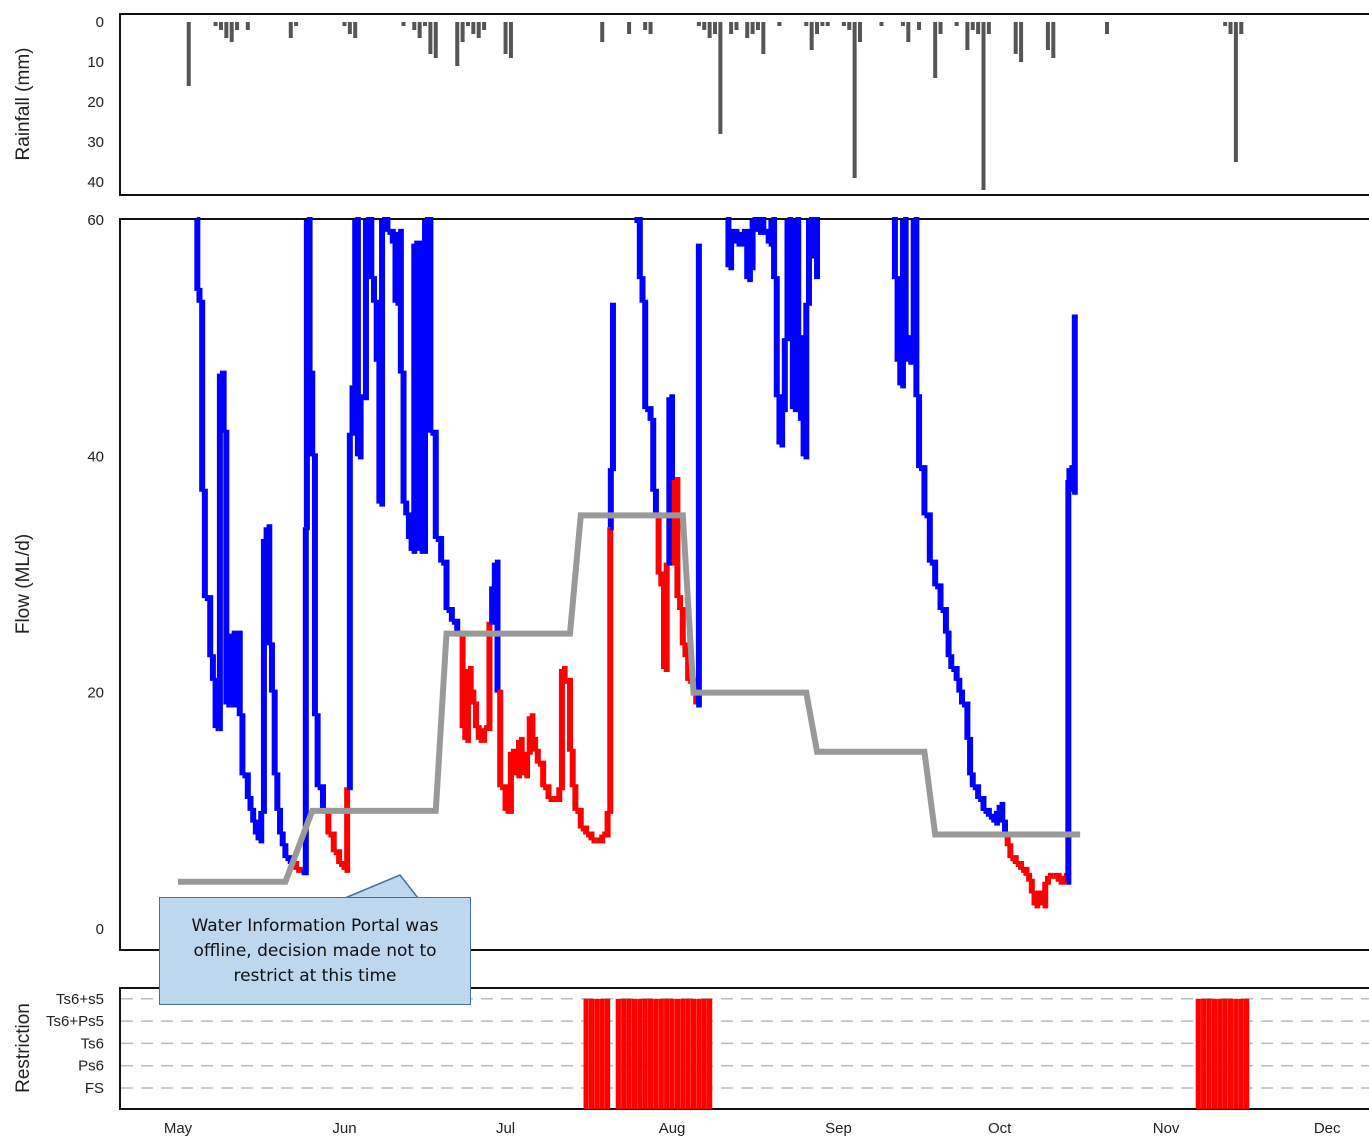 The image size is (1369, 1138). What do you see at coordinates (95, 102) in the screenshot?
I see `rainfall-ytick-20: 20` at bounding box center [95, 102].